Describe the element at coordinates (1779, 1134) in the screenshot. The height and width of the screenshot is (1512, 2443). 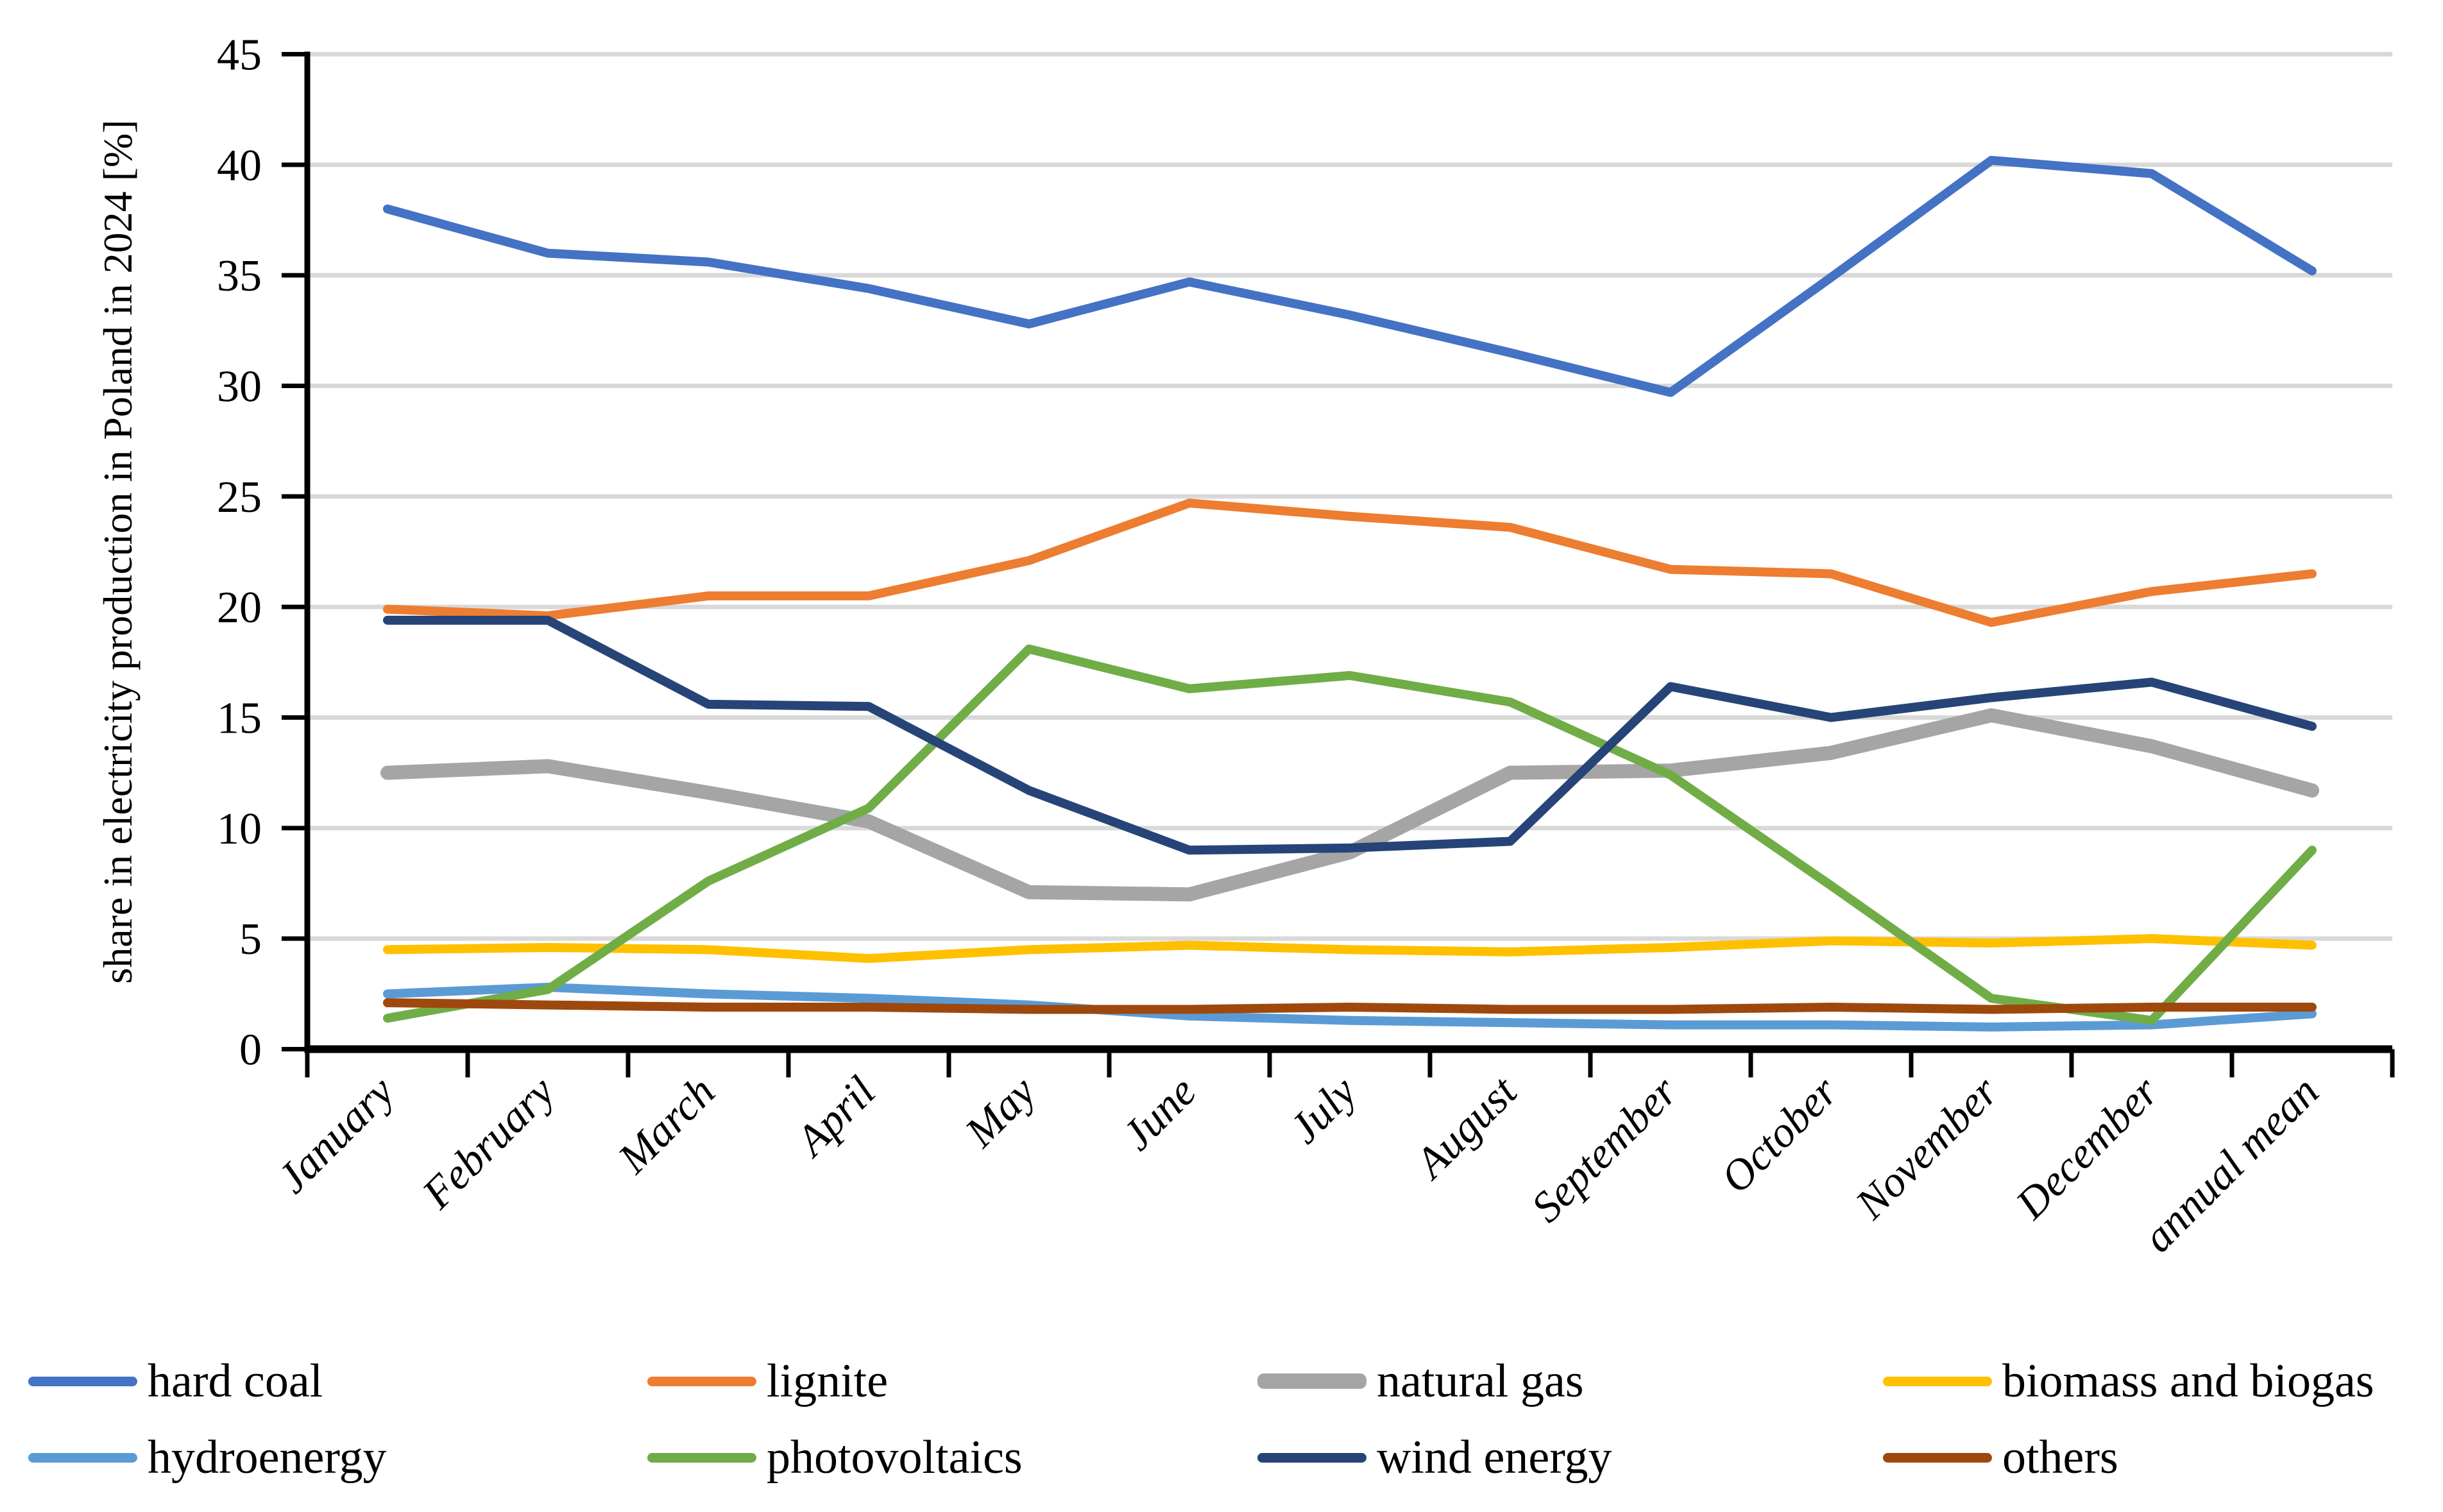
I see `x-label-October: October` at that location.